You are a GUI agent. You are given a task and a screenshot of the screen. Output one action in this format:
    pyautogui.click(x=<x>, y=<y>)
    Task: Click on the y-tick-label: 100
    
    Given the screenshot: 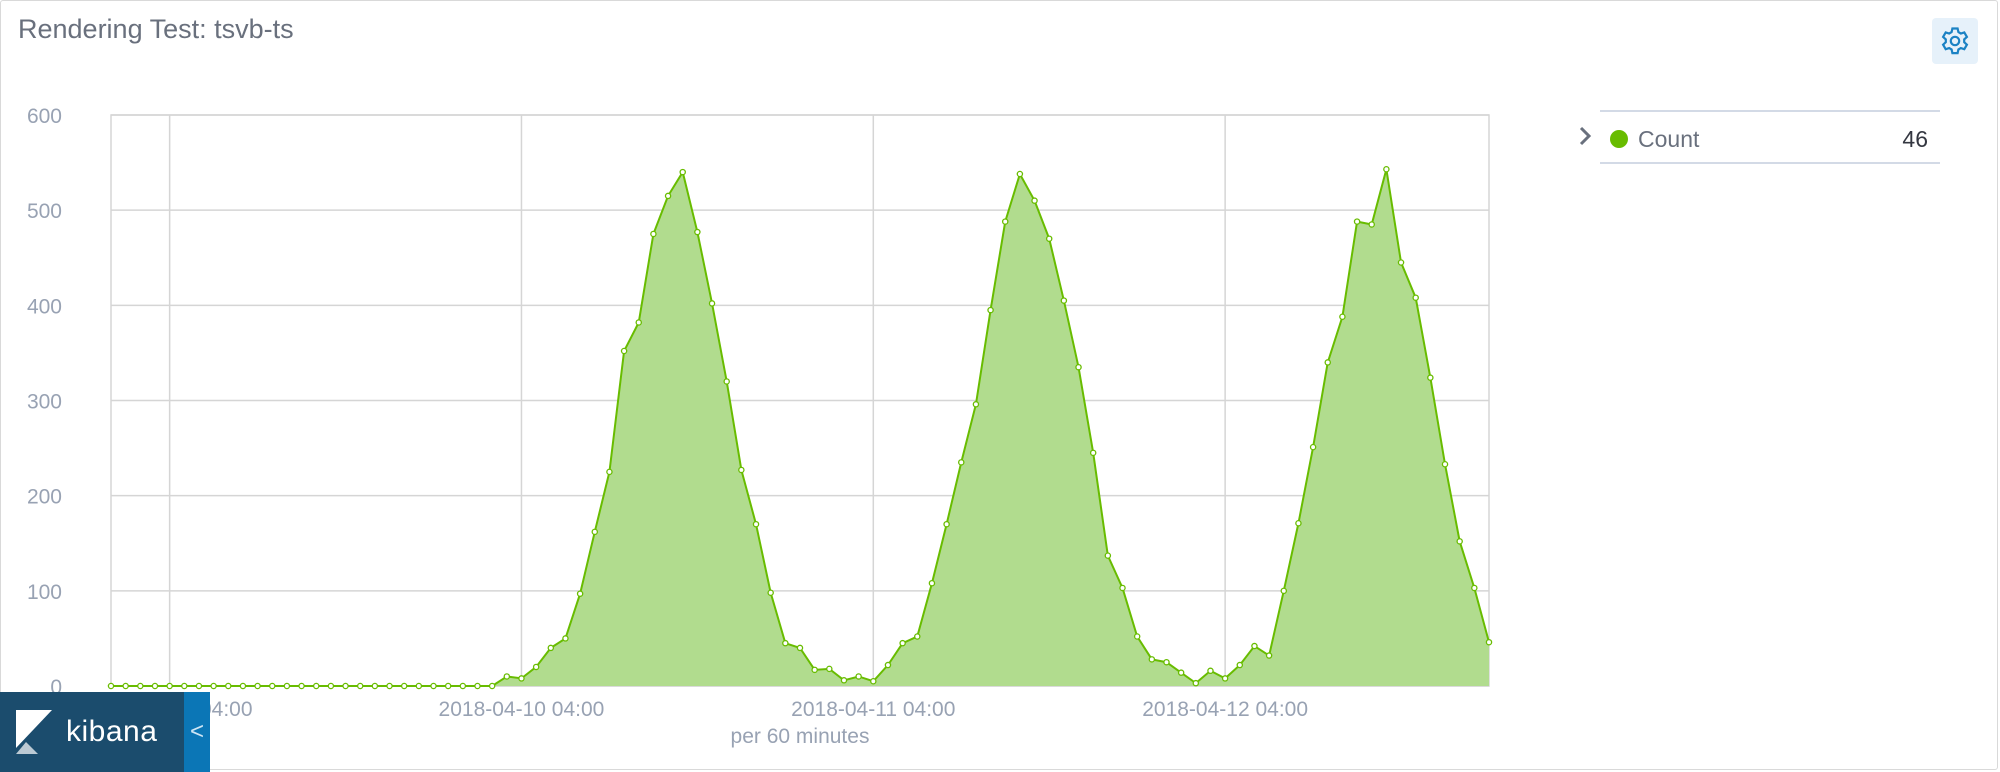 What is the action you would take?
    pyautogui.click(x=44, y=592)
    